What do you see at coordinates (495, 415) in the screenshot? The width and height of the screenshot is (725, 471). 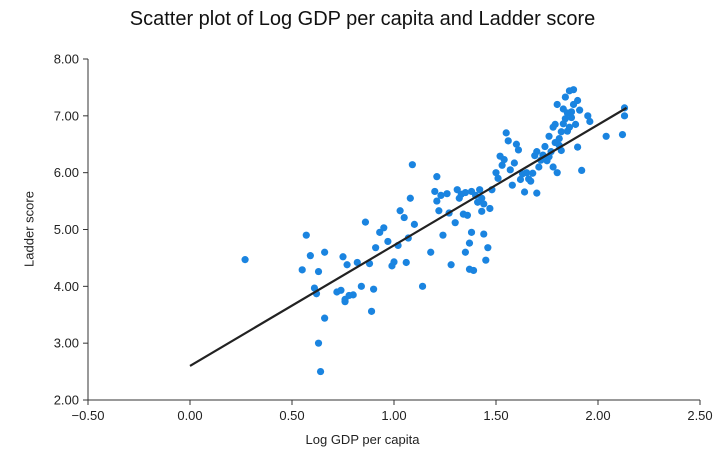 I see `x-tick-label: 1.50` at bounding box center [495, 415].